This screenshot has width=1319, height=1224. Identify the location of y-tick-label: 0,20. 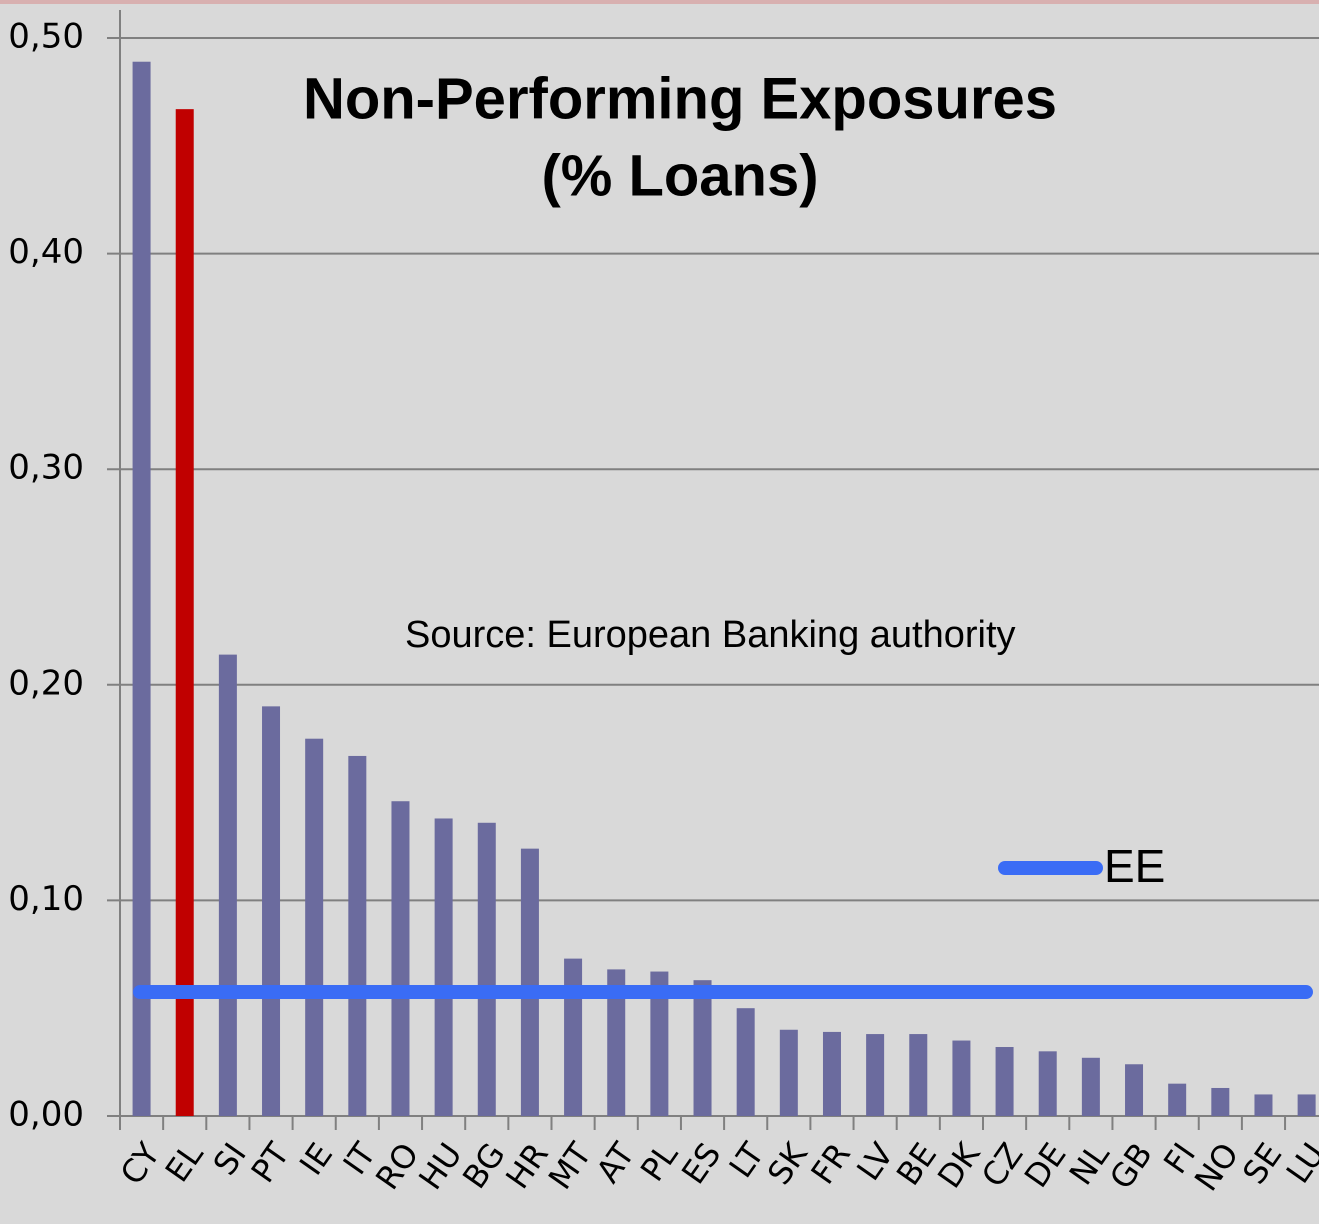
(46, 683).